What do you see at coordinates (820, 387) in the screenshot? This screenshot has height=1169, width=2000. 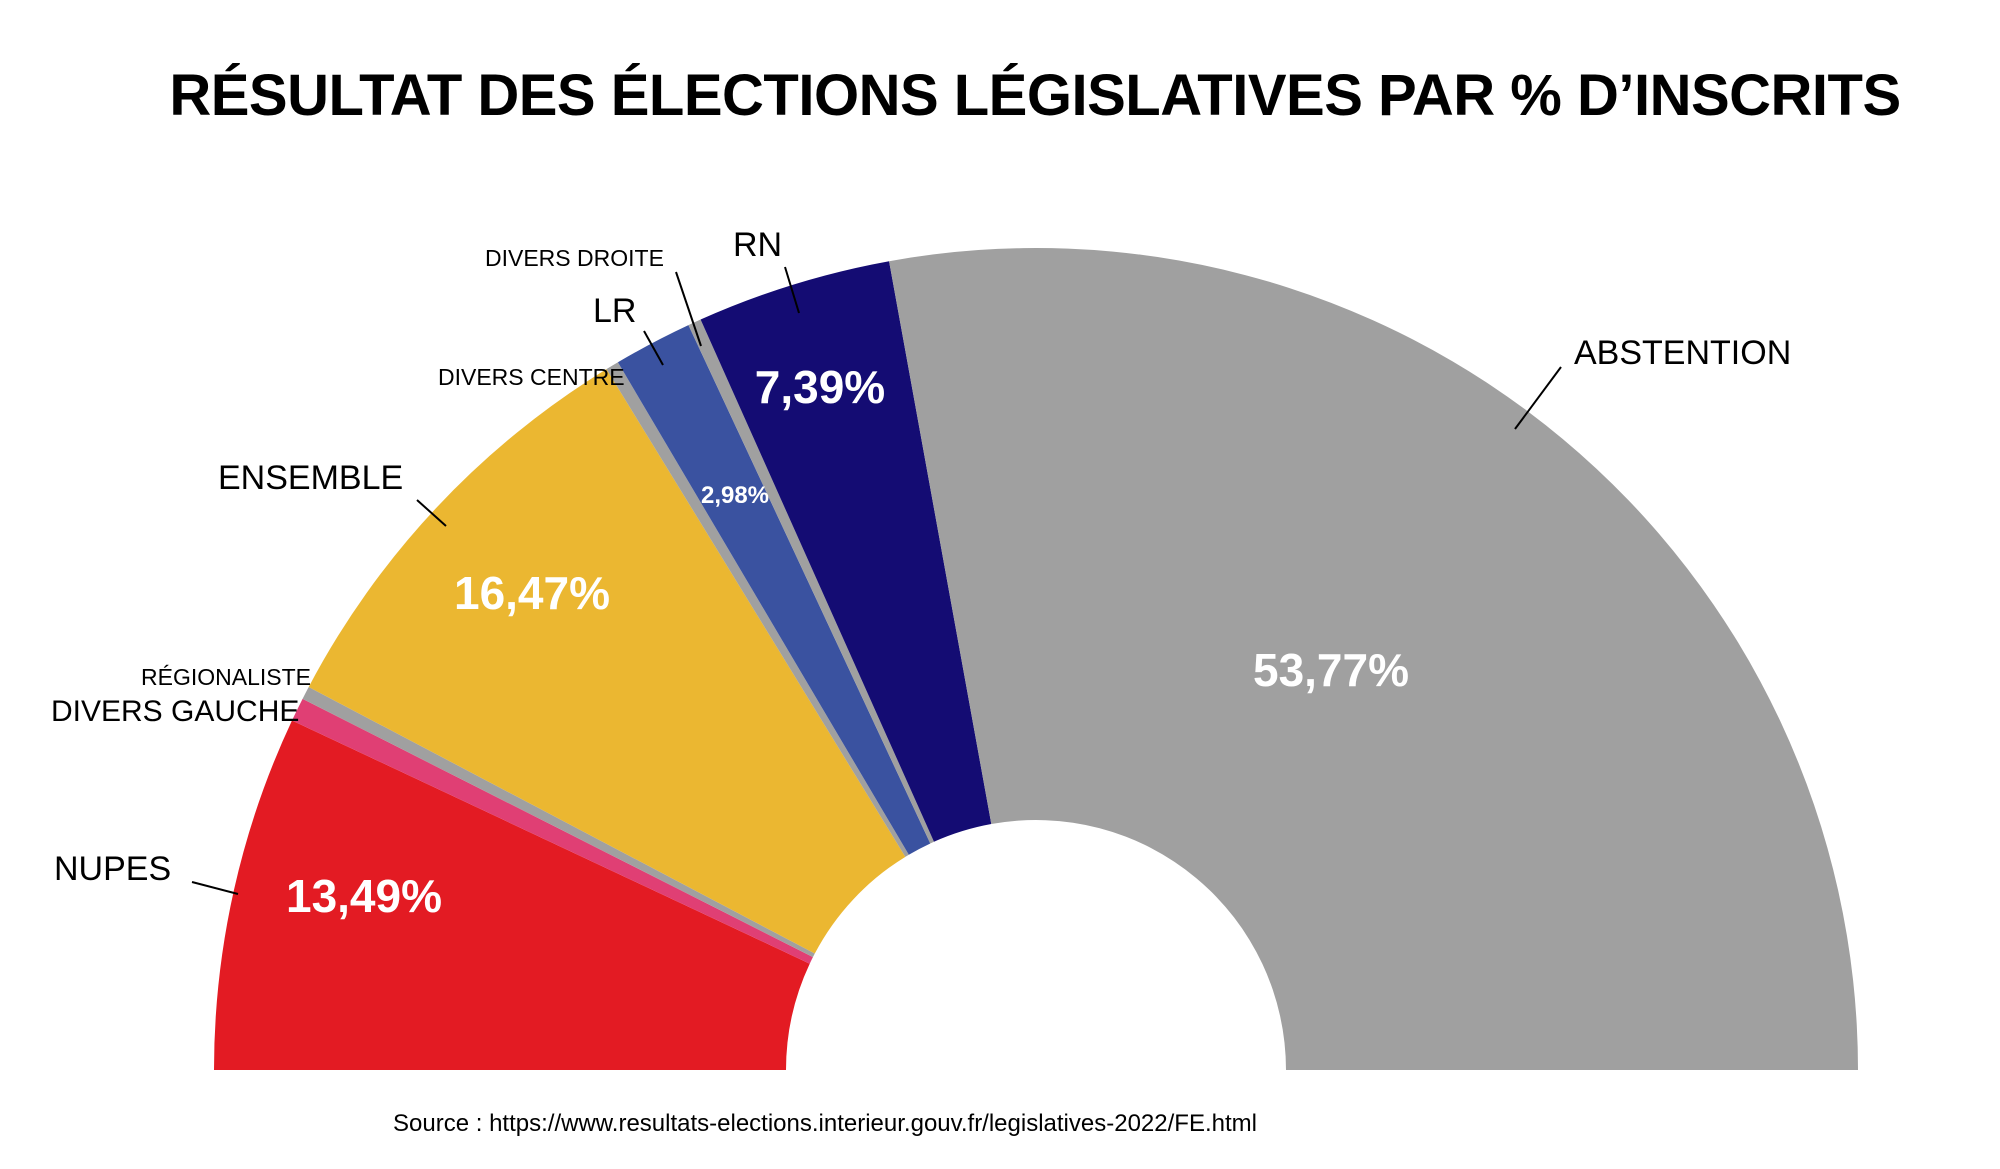 I see `value-label-rn: 7,39%` at bounding box center [820, 387].